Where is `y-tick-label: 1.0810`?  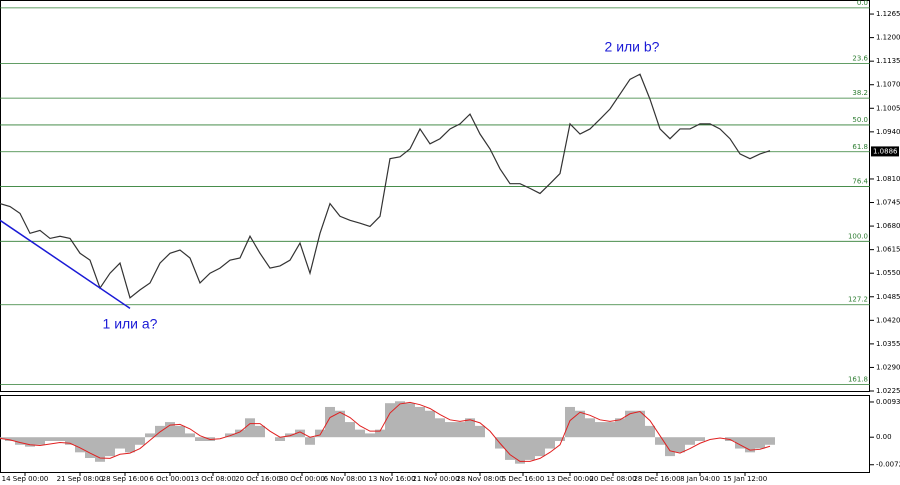 y-tick-label: 1.0810 is located at coordinates (888, 179).